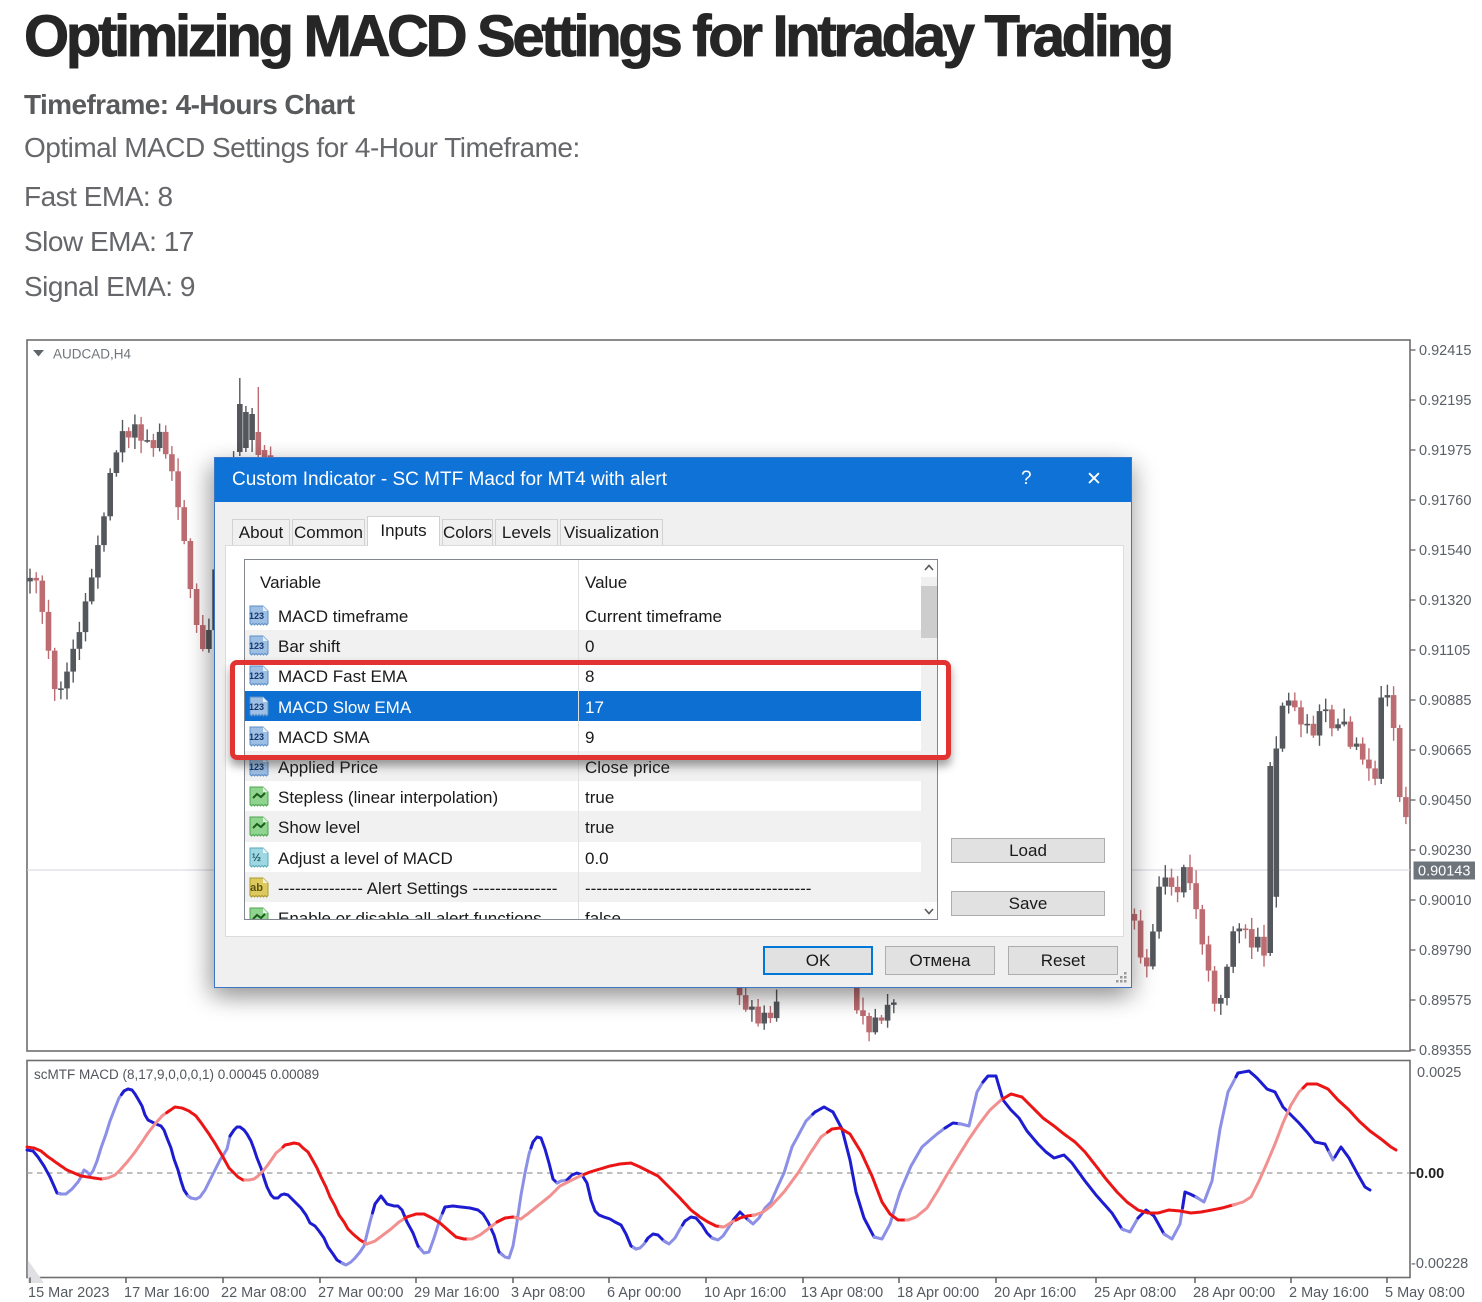 The width and height of the screenshot is (1482, 1302). I want to click on svg-text: 13 Apr 08:00, so click(842, 1293).